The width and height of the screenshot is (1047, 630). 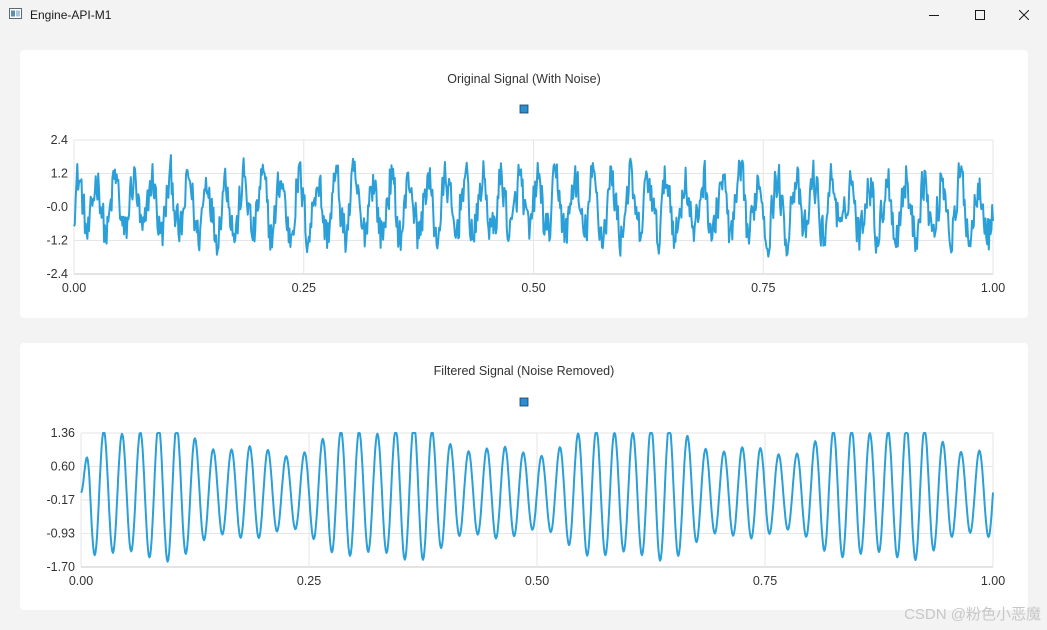 I want to click on close-button, so click(x=1024, y=15).